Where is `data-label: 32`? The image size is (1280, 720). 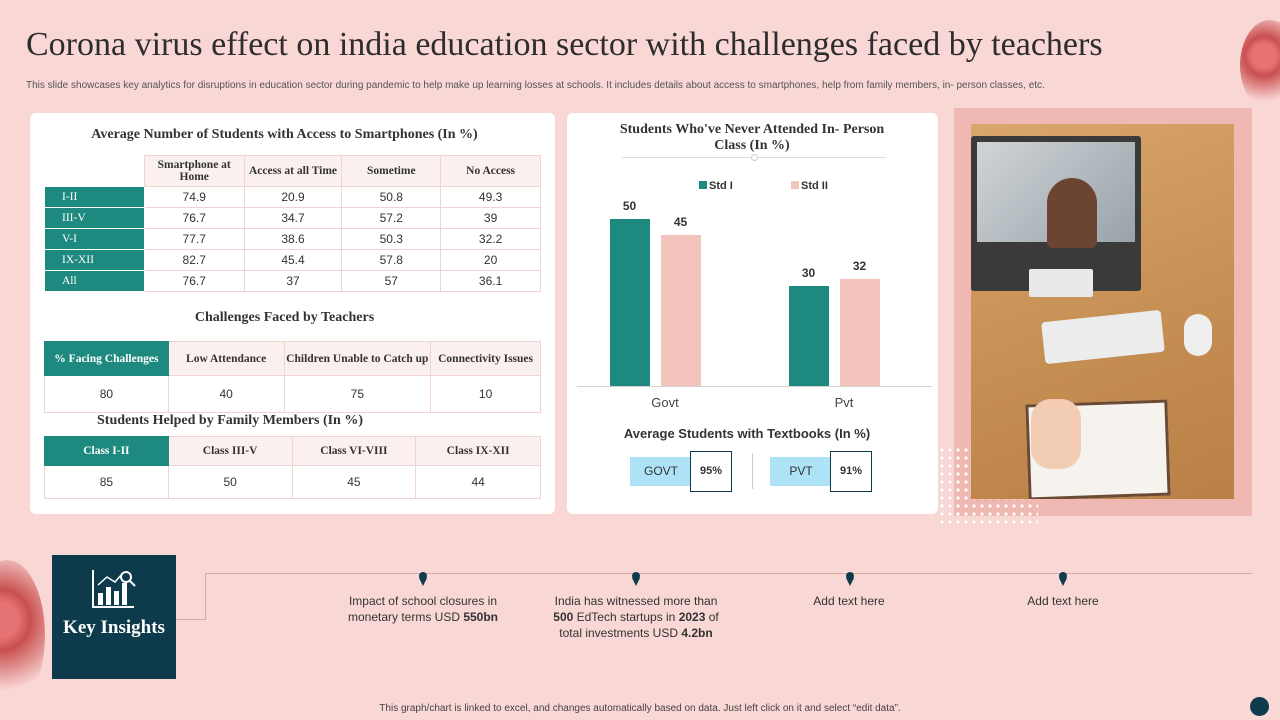 data-label: 32 is located at coordinates (859, 265).